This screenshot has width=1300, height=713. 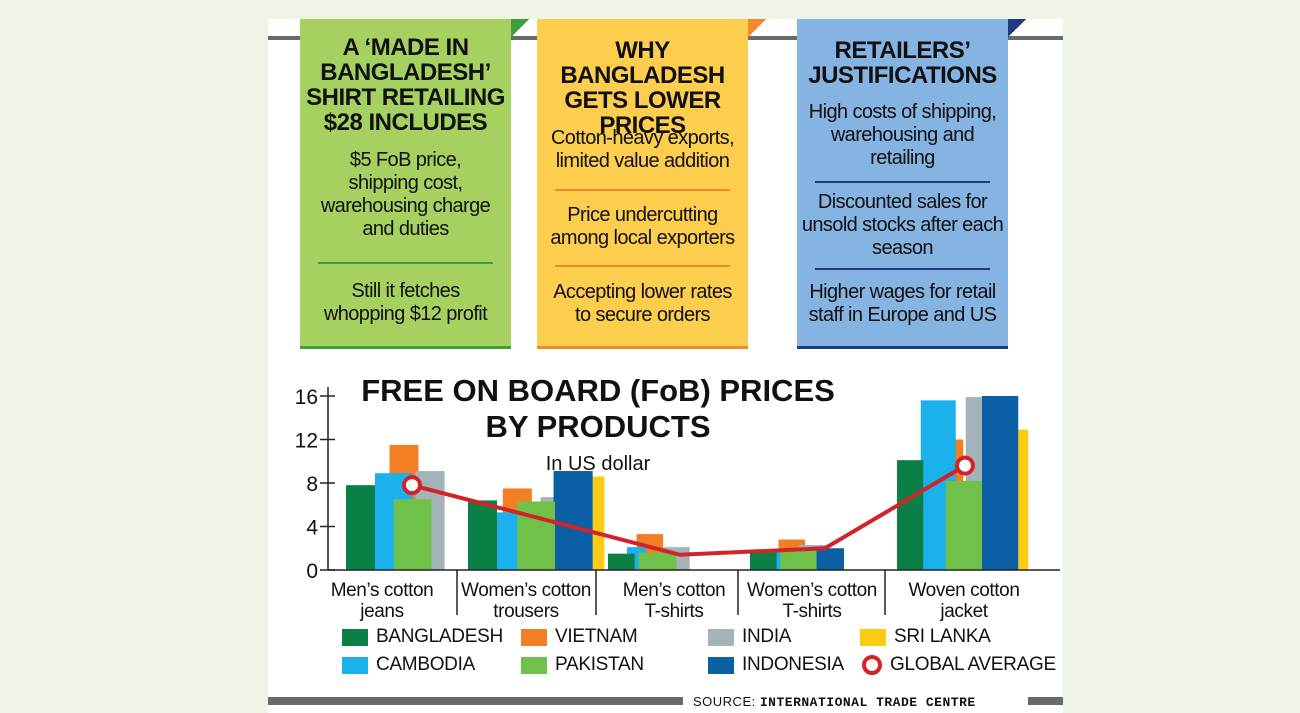 What do you see at coordinates (597, 426) in the screenshot?
I see `chart-title-line: BY PRODUCTS` at bounding box center [597, 426].